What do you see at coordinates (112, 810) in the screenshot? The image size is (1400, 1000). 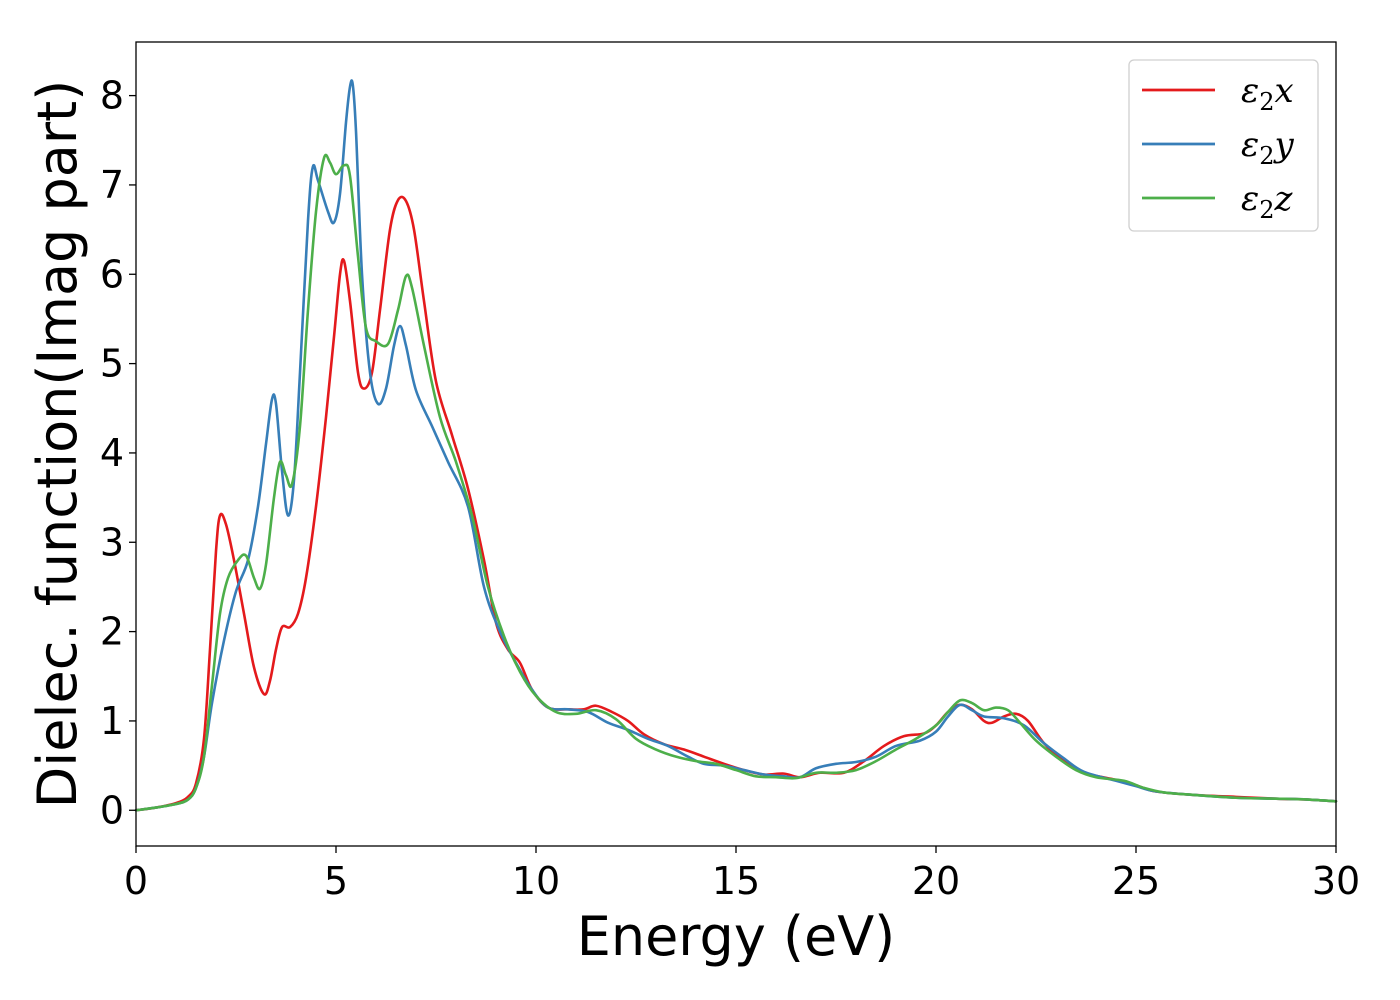 I see `y-tick-label: 0` at bounding box center [112, 810].